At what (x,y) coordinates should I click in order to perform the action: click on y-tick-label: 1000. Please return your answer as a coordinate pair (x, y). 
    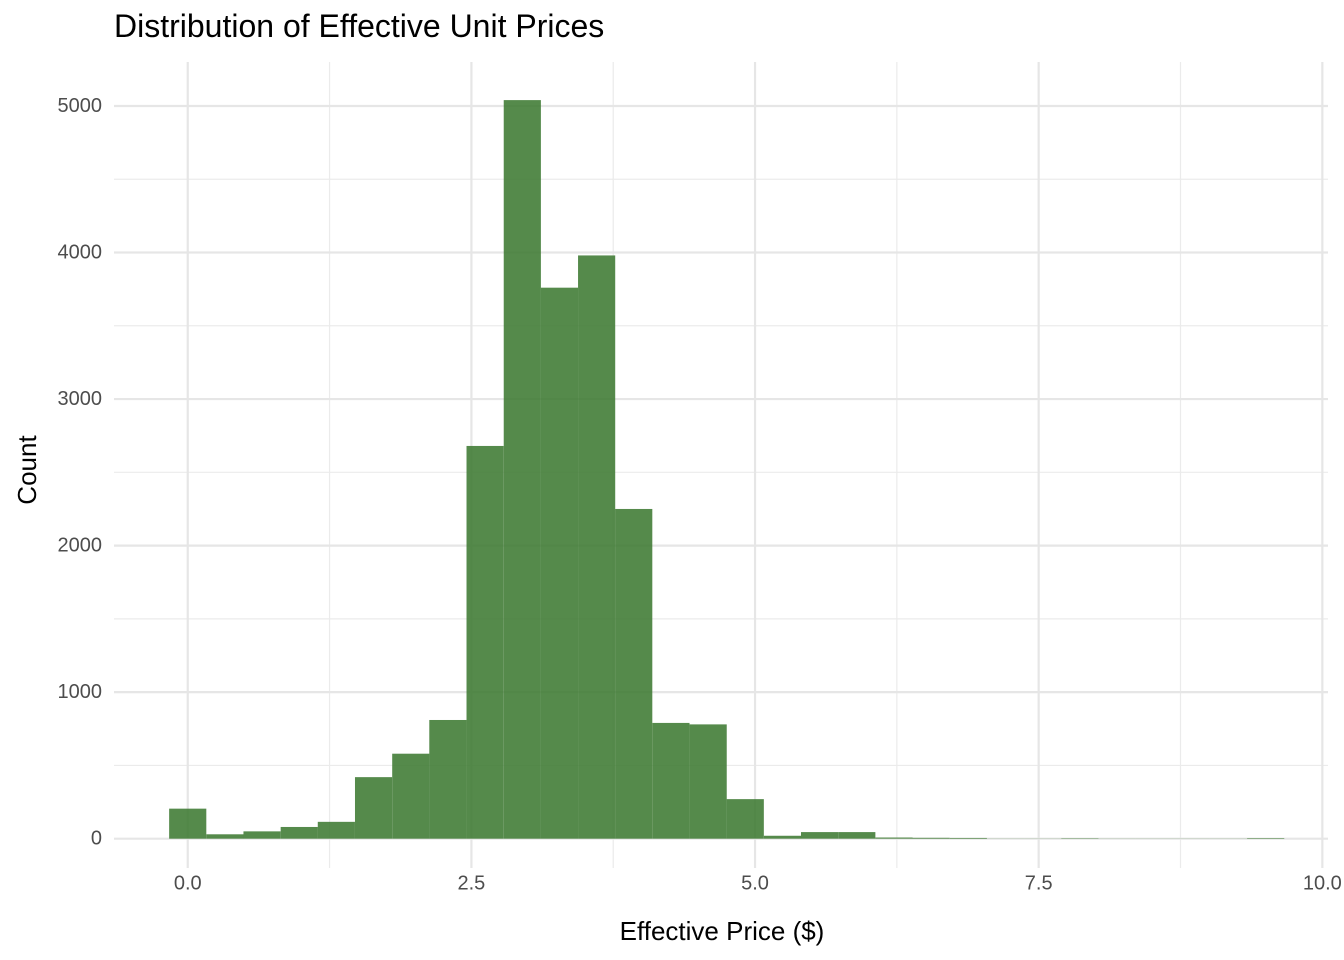
    Looking at the image, I should click on (80, 692).